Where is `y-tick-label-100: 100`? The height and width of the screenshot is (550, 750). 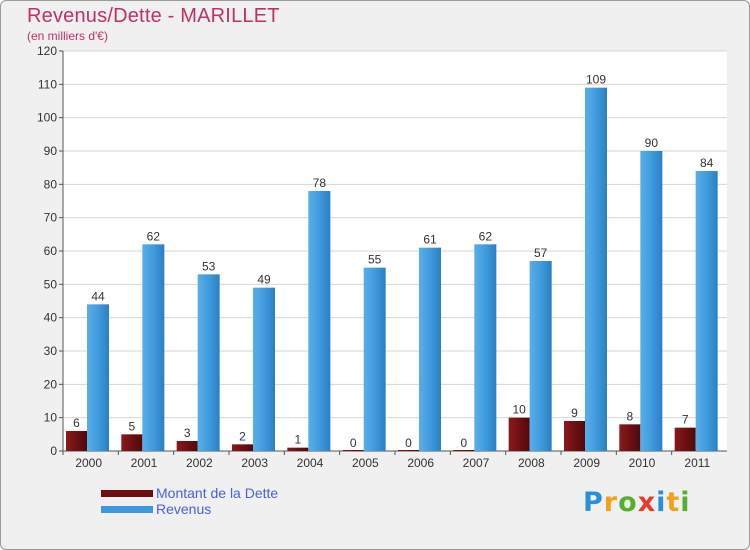
y-tick-label-100: 100 is located at coordinates (47, 118).